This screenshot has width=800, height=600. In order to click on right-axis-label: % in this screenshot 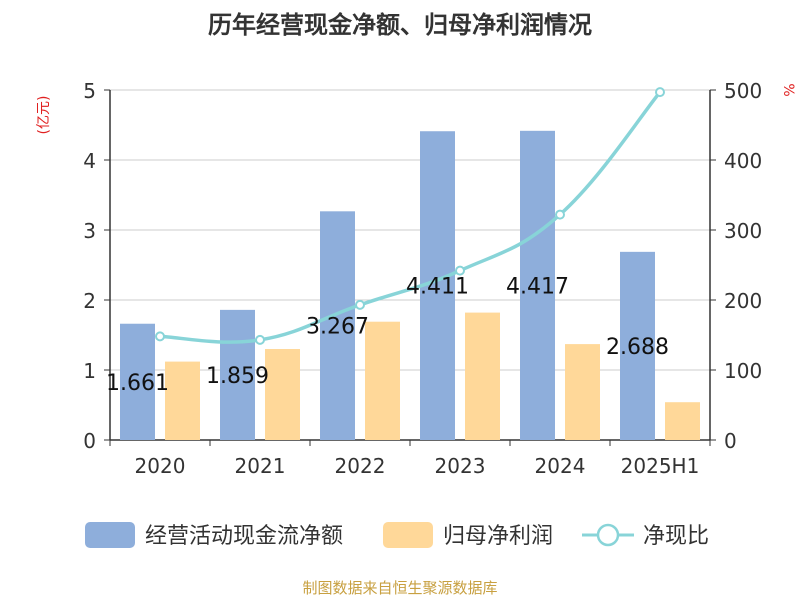, I will do `click(788, 89)`.